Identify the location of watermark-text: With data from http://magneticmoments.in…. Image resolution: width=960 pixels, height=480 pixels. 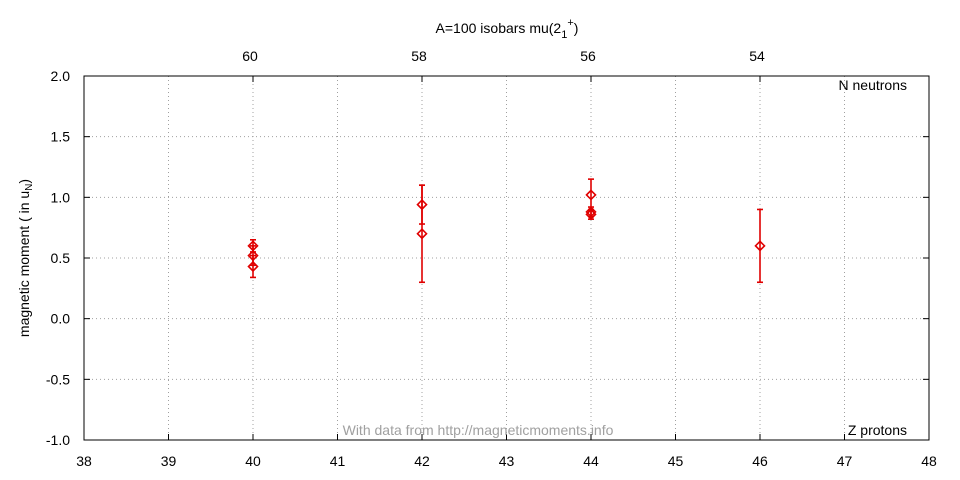
(478, 430).